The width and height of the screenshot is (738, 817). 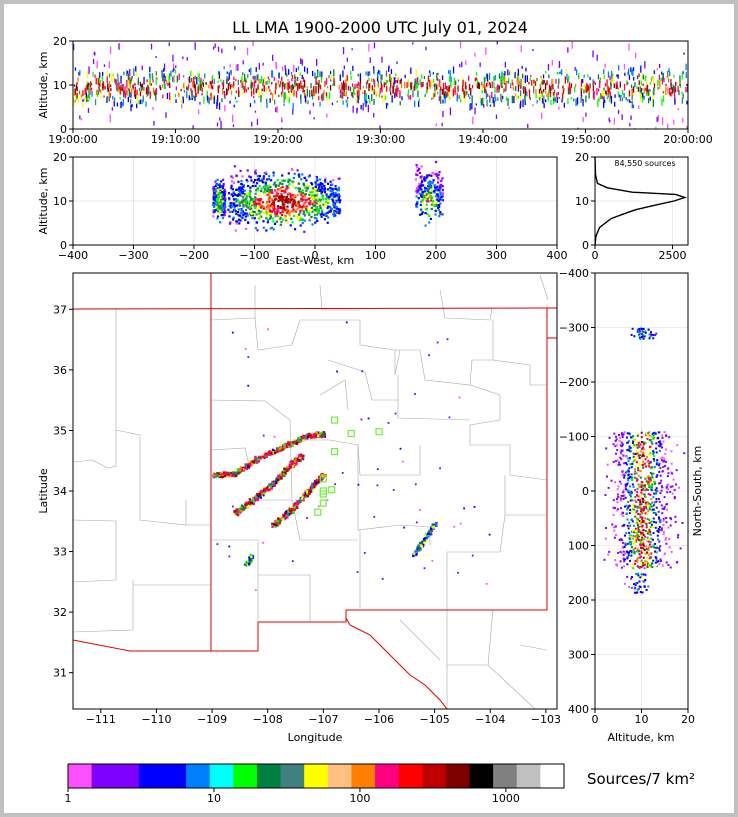 I want to click on lma-stations, so click(x=348, y=466).